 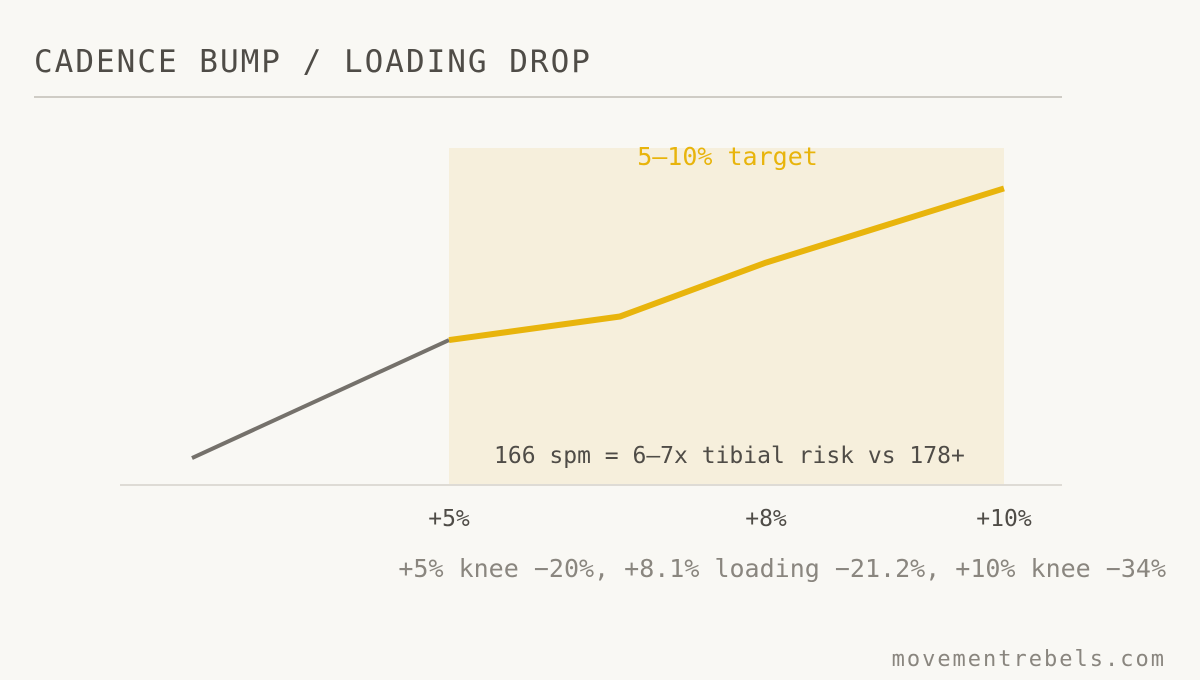 What do you see at coordinates (449, 519) in the screenshot?
I see `x-tick-label: +5%` at bounding box center [449, 519].